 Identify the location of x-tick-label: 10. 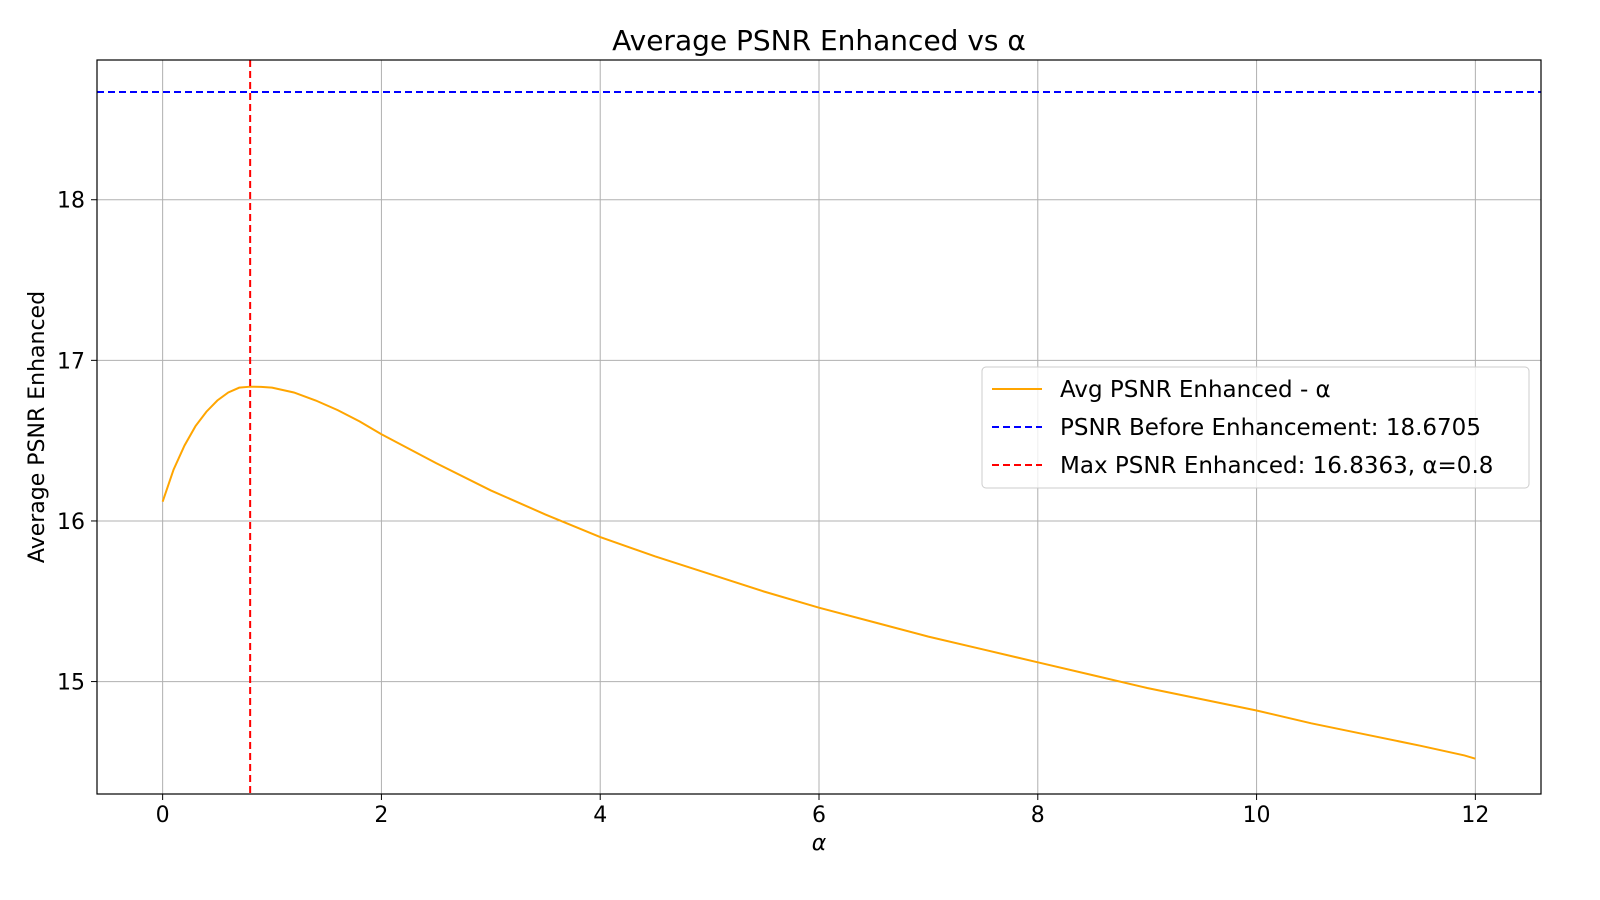
(1257, 815).